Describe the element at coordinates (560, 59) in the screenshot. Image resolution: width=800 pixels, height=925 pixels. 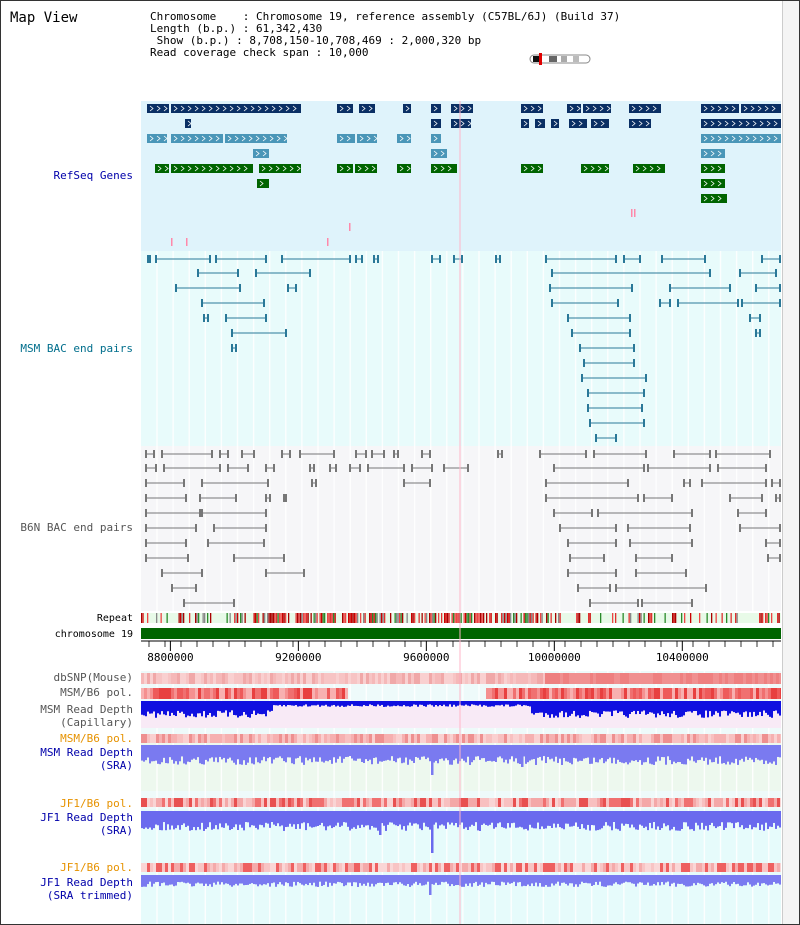
I see `chromosome-ideogram` at that location.